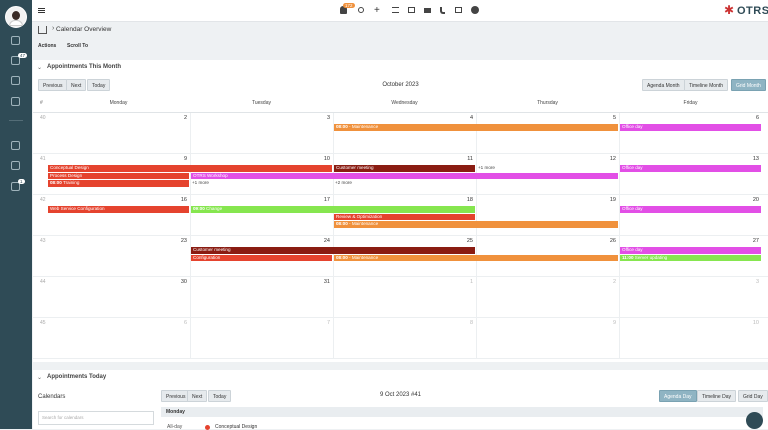  I want to click on customers-icon, so click(15, 80).